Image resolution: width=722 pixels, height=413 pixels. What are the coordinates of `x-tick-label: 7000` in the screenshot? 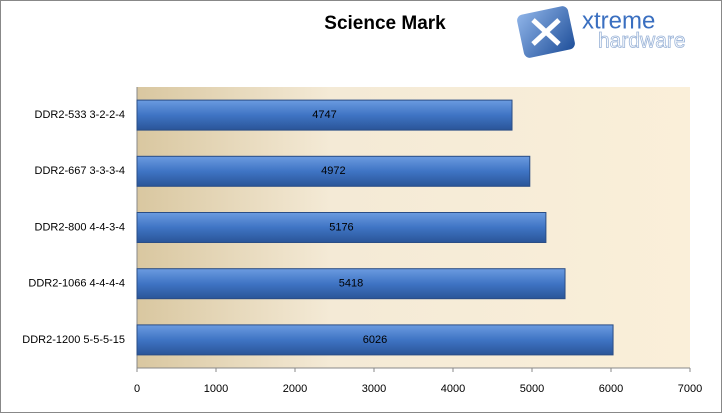 It's located at (690, 389).